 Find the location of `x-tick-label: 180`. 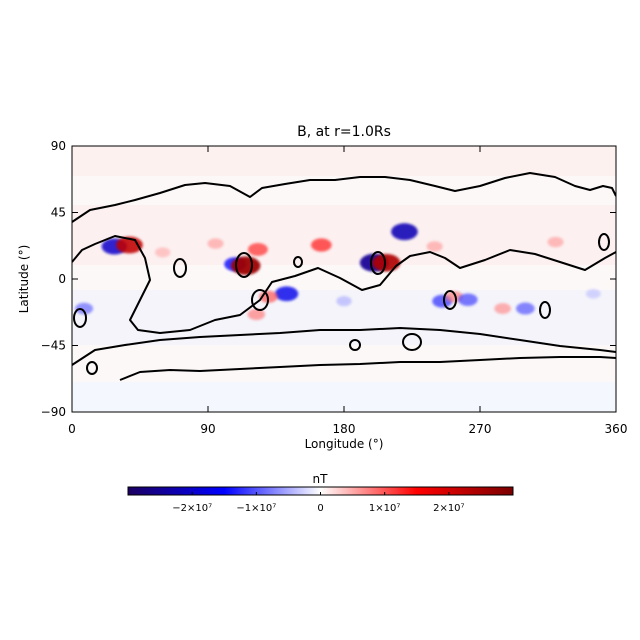

x-tick-label: 180 is located at coordinates (344, 429).